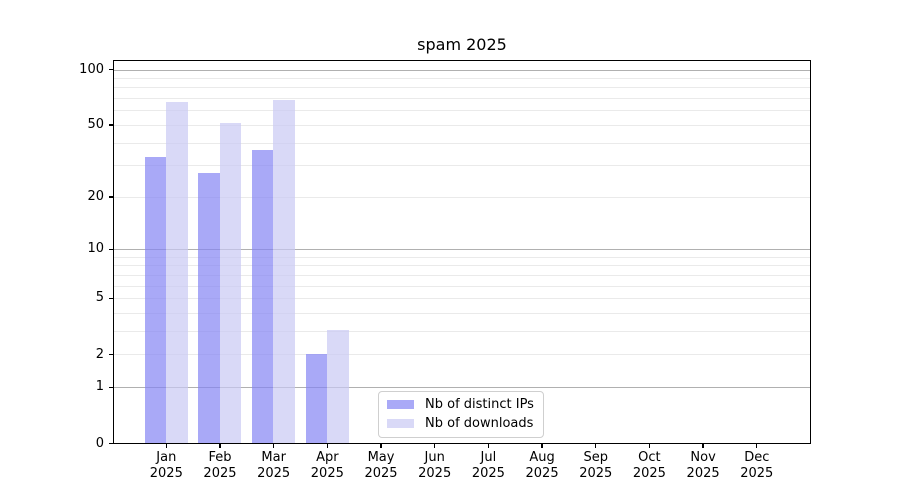 This screenshot has height=500, width=900. I want to click on x-tick-label: Nov 2025, so click(703, 465).